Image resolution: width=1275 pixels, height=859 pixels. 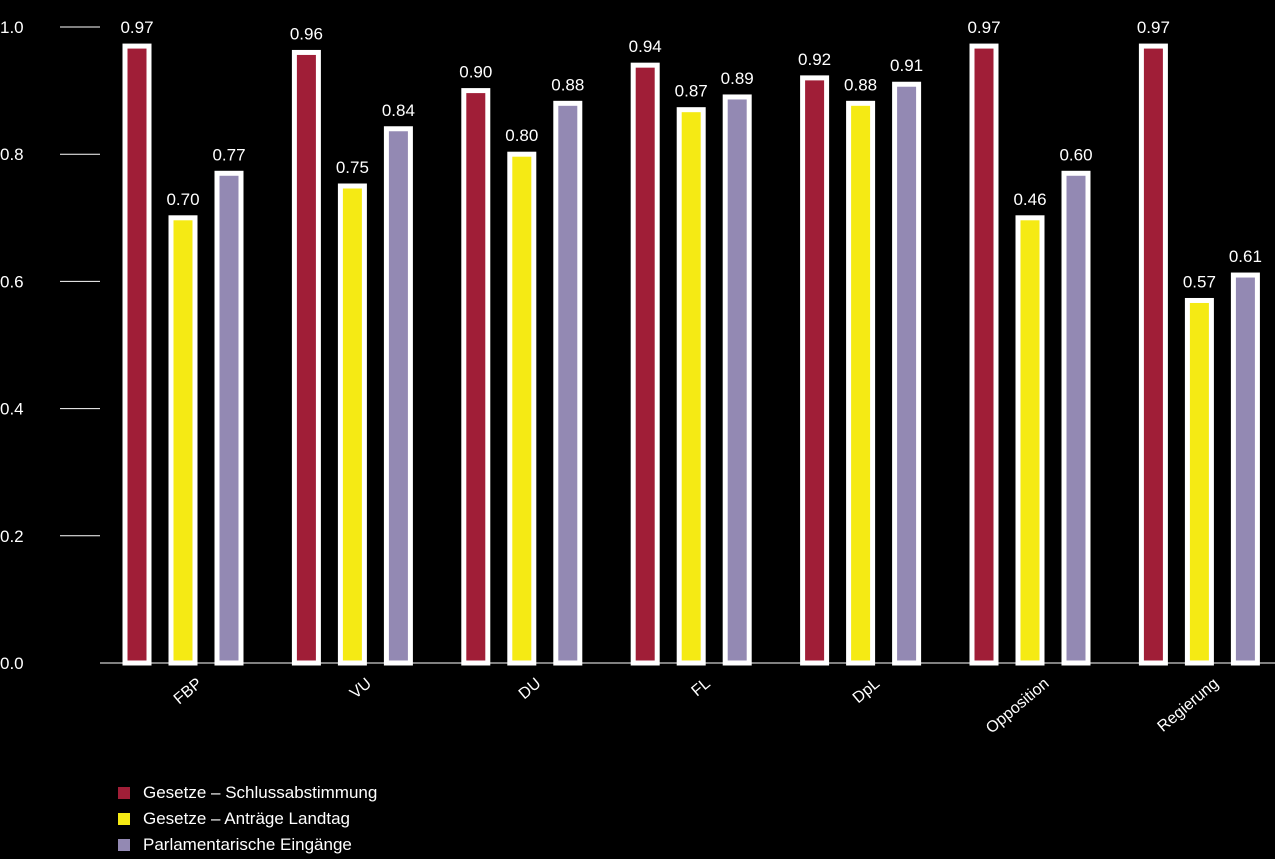 I want to click on data-label: 0.87, so click(x=691, y=91).